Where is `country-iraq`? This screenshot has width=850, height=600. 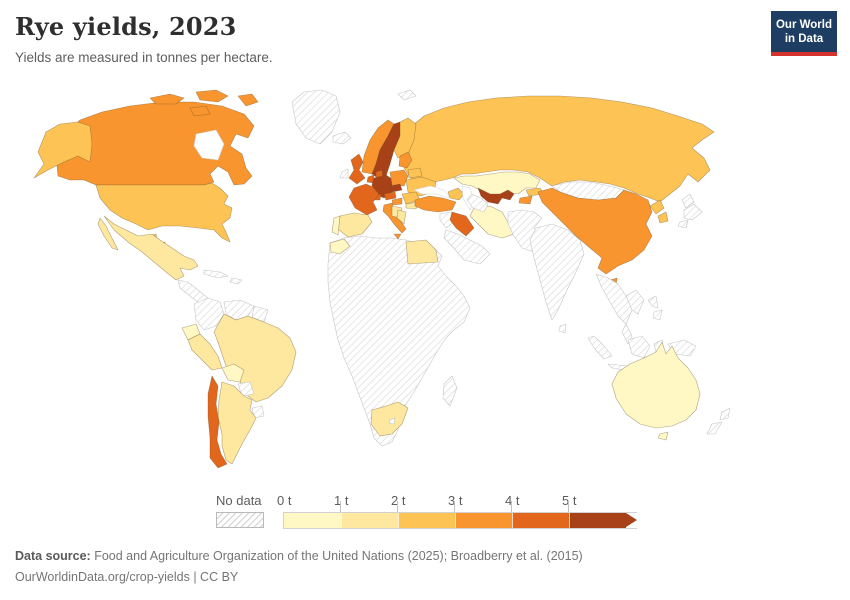 country-iraq is located at coordinates (462, 224).